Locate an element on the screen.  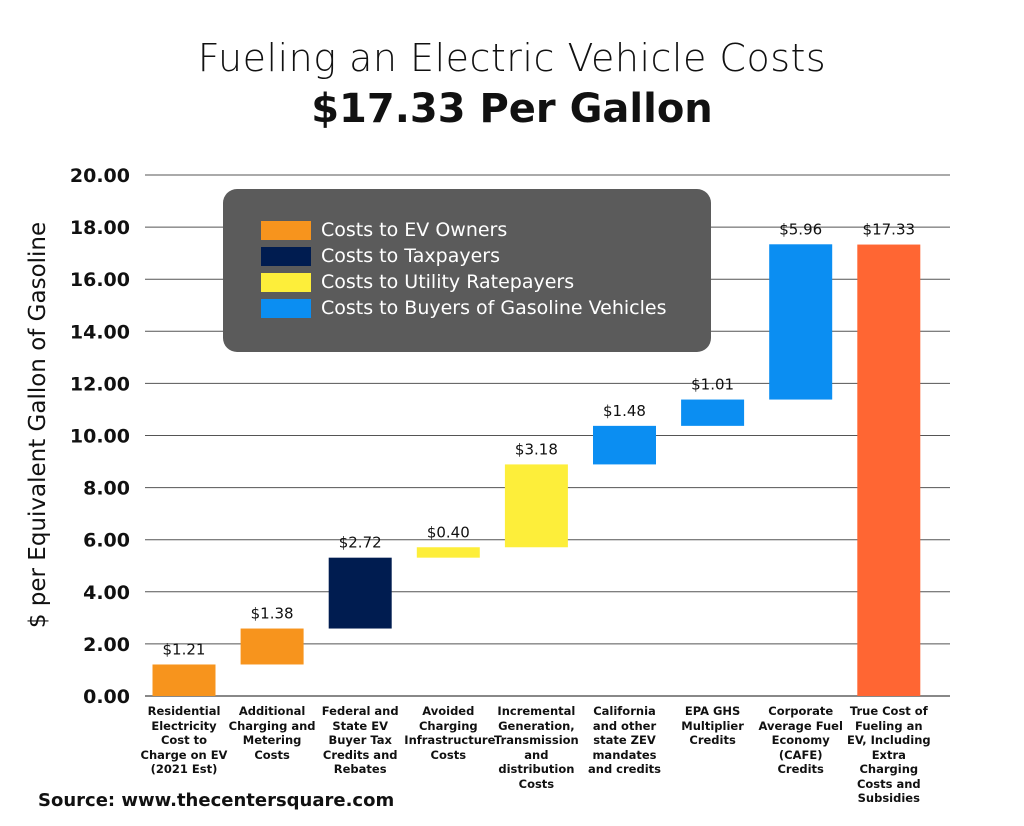
data-label: $5.96 is located at coordinates (800, 229).